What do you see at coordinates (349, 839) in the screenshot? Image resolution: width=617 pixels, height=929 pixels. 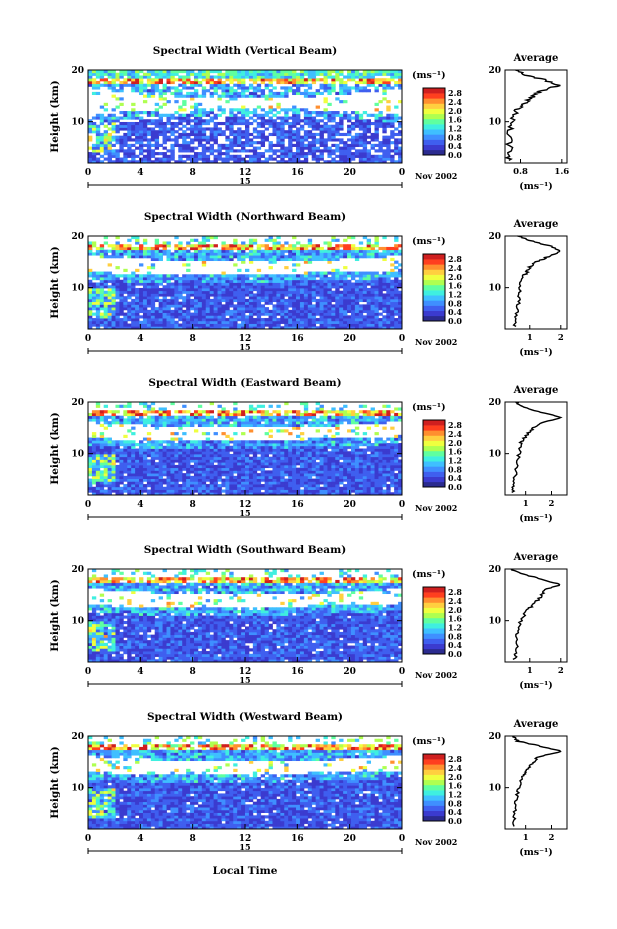 I see `x-tick-label: 20` at bounding box center [349, 839].